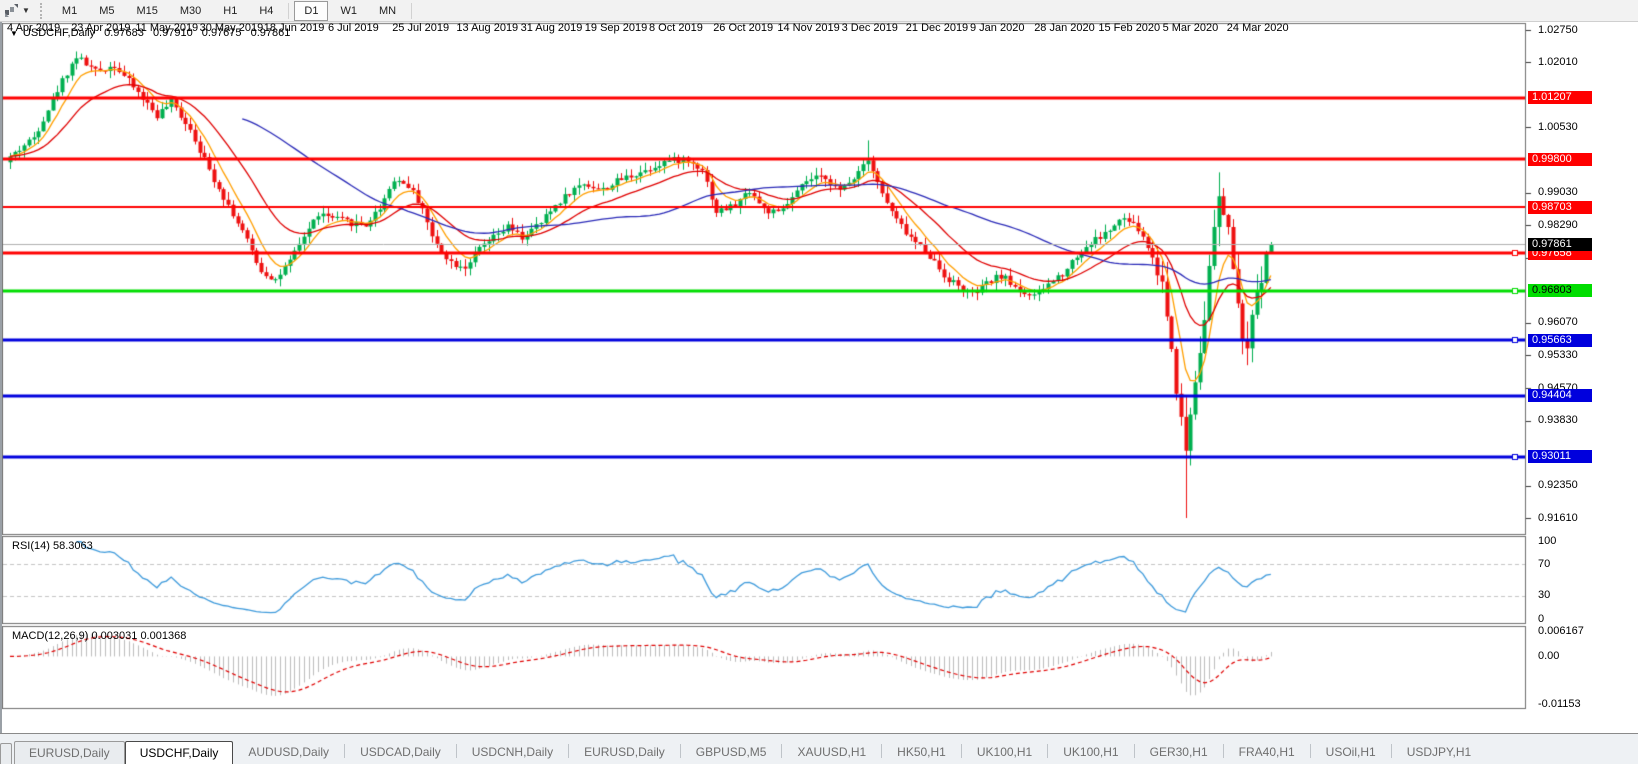 This screenshot has width=1638, height=764. Describe the element at coordinates (1178, 752) in the screenshot. I see `chart-tab-ger30-h1: GER30,H1` at that location.